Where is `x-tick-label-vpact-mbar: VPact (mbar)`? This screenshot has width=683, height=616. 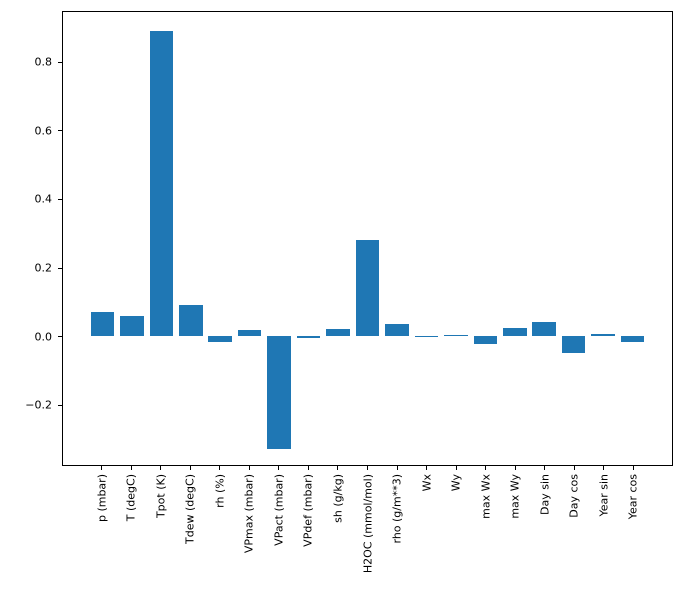 x-tick-label-vpact-mbar: VPact (mbar) is located at coordinates (279, 510).